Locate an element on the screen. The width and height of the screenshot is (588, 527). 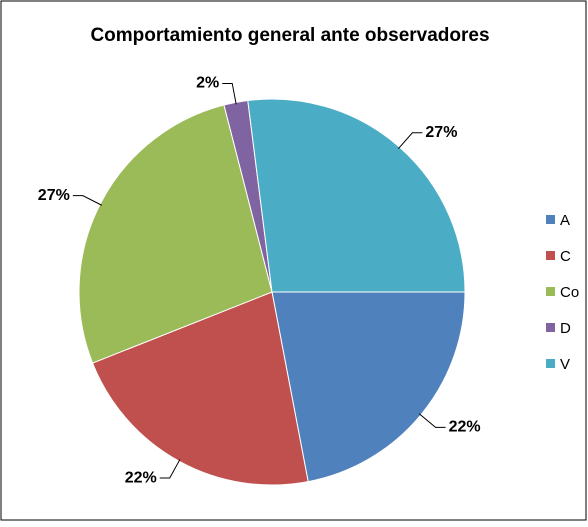
legend-label: Co is located at coordinates (569, 292).